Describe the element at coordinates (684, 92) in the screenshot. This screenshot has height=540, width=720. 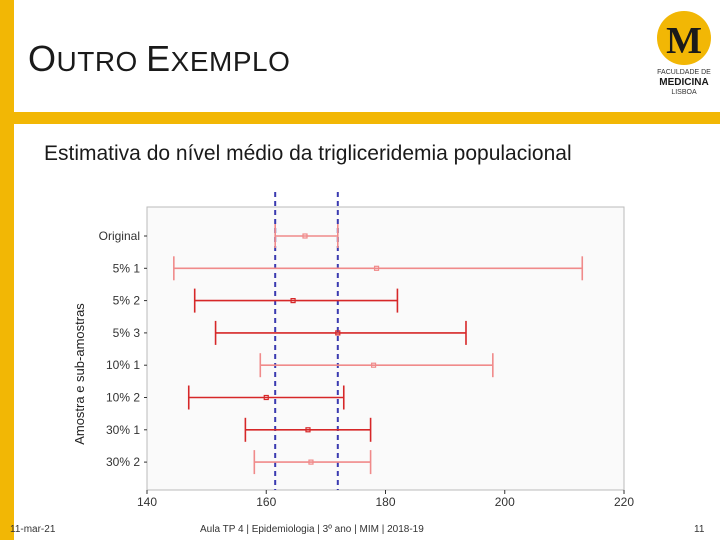
I see `logo-line3: LISBOA` at that location.